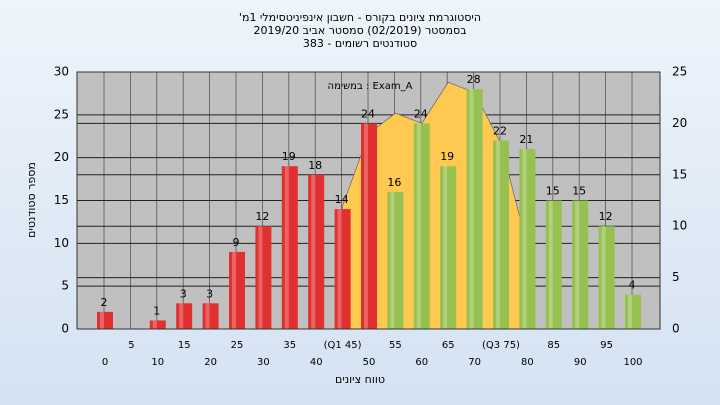  I want to click on x-tick-label: 20, so click(210, 362).